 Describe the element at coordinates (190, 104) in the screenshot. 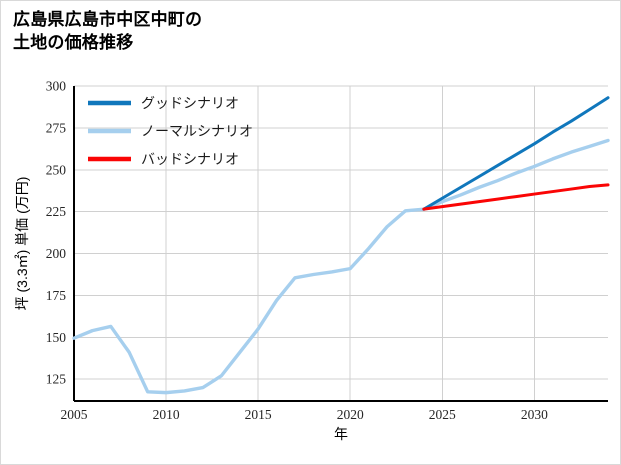

I see `legend-label-good: グッドシナリオ` at that location.